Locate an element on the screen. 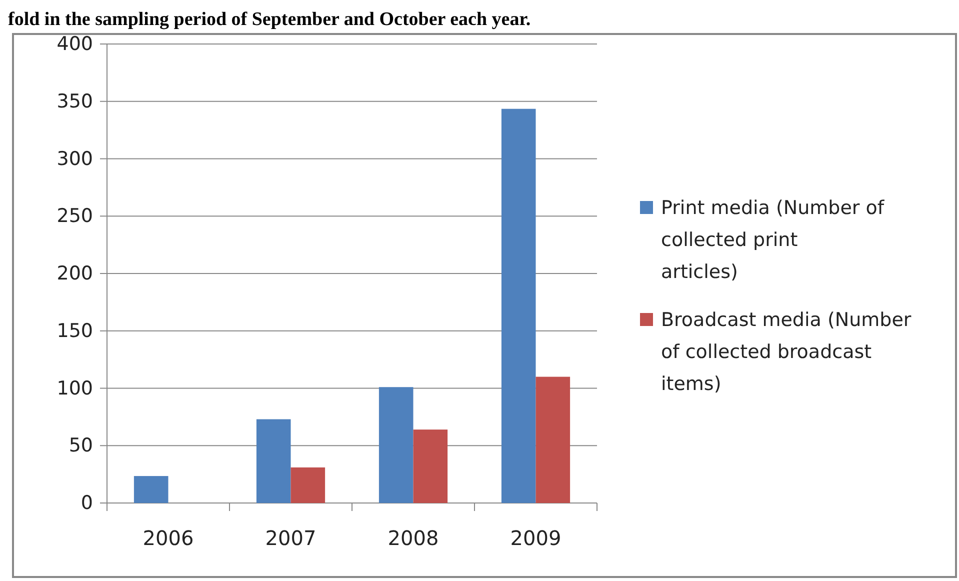 This screenshot has height=581, width=959. y-tick-label: 200 is located at coordinates (74, 273).